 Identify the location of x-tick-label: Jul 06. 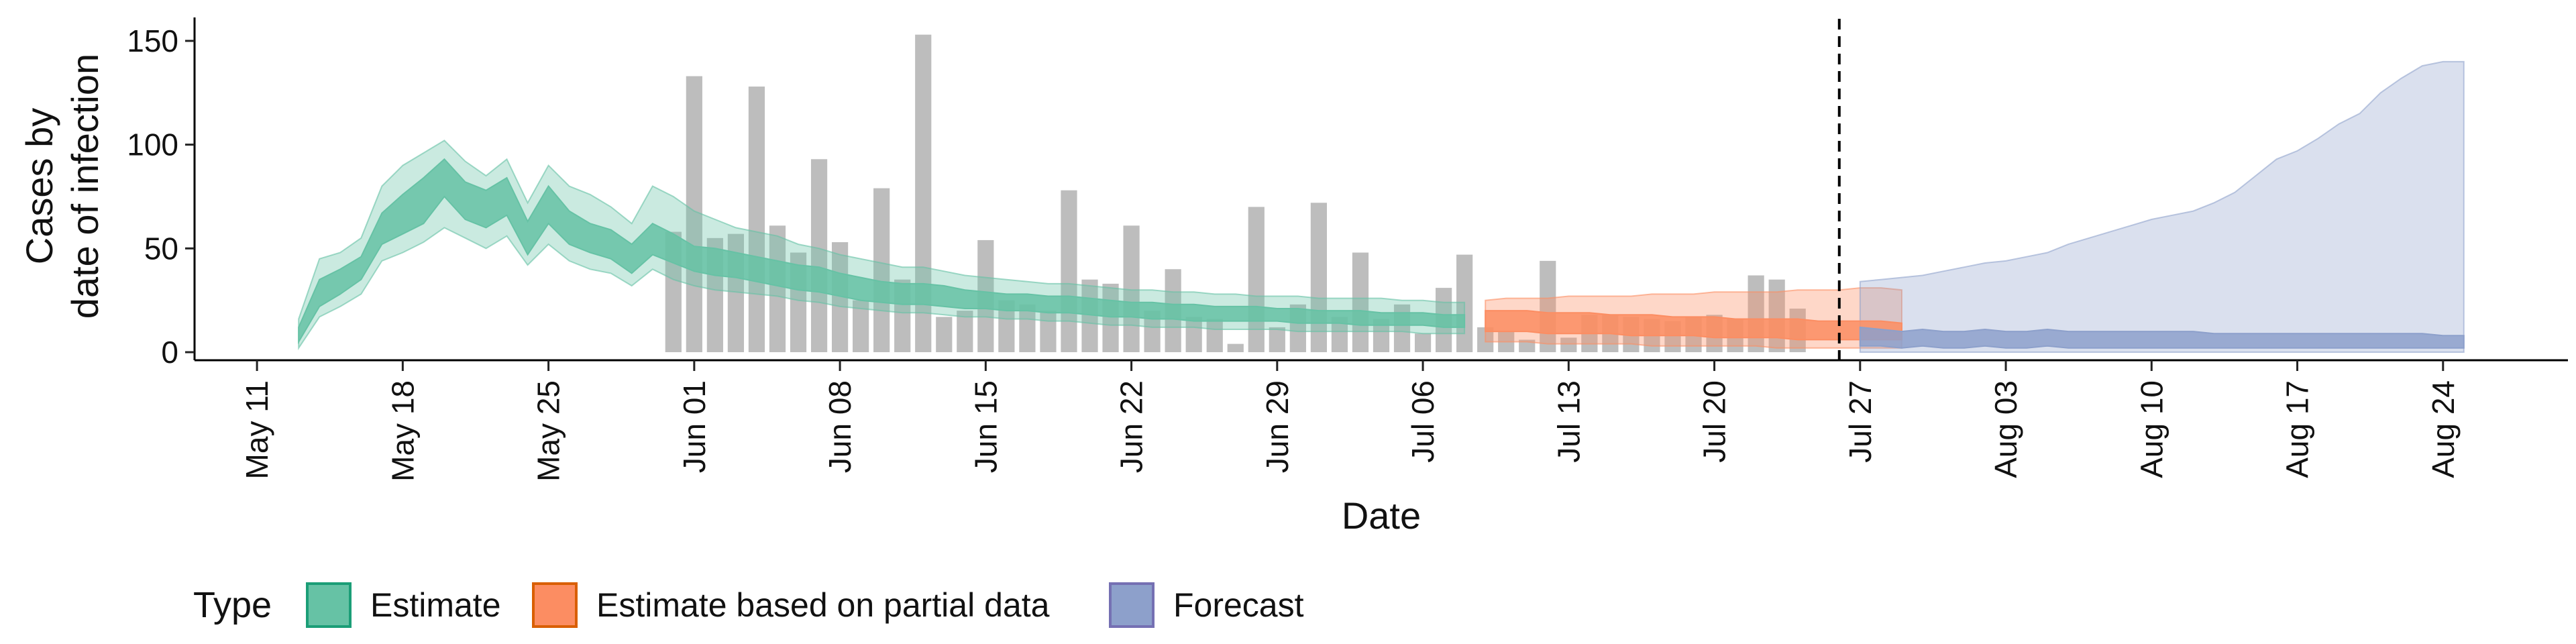
(1422, 421).